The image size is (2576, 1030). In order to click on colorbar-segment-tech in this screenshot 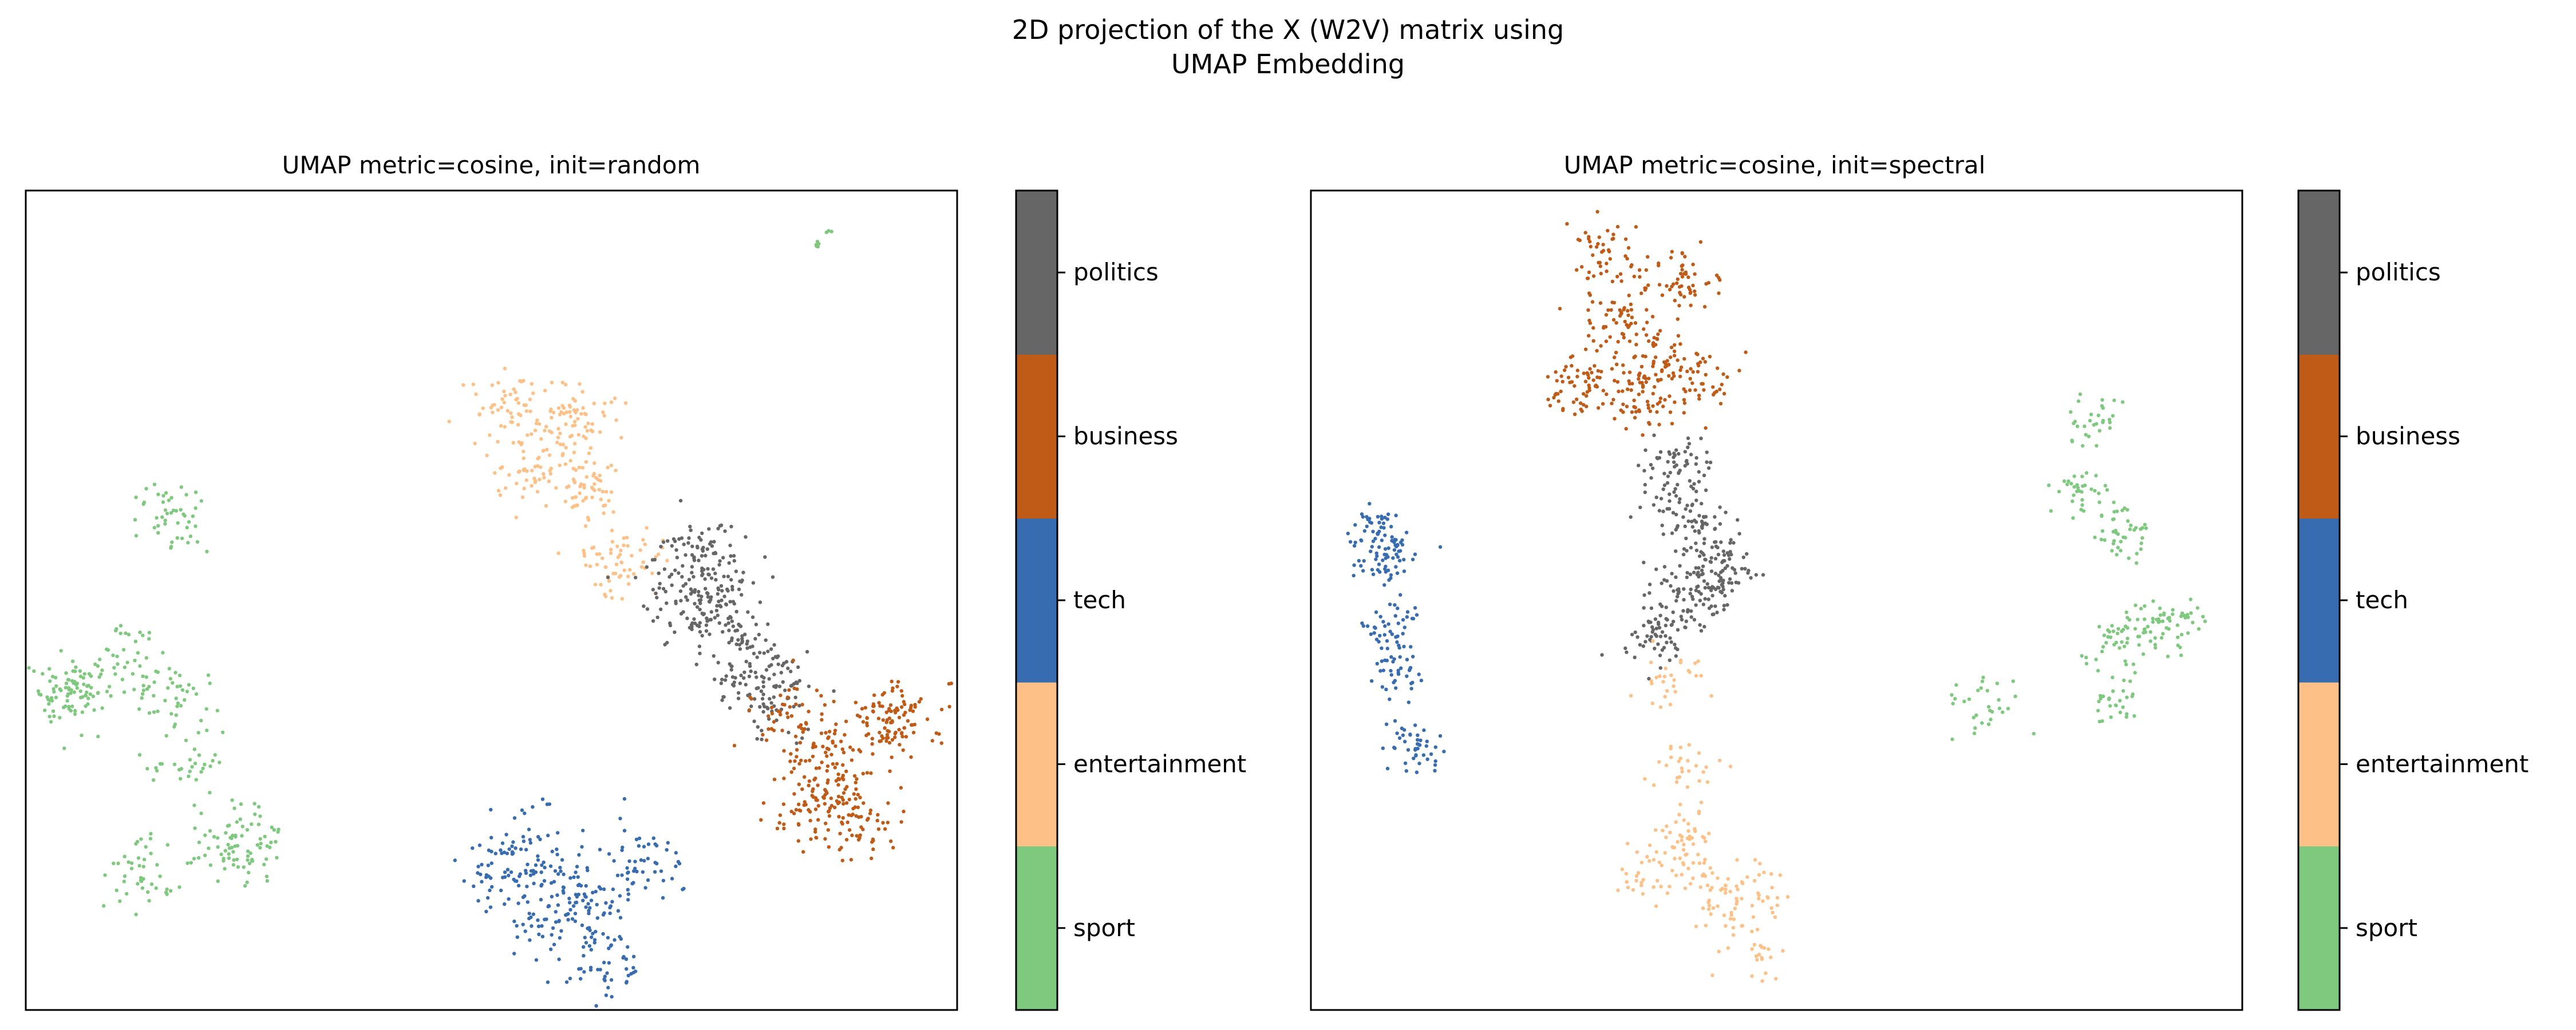, I will do `click(2319, 600)`.